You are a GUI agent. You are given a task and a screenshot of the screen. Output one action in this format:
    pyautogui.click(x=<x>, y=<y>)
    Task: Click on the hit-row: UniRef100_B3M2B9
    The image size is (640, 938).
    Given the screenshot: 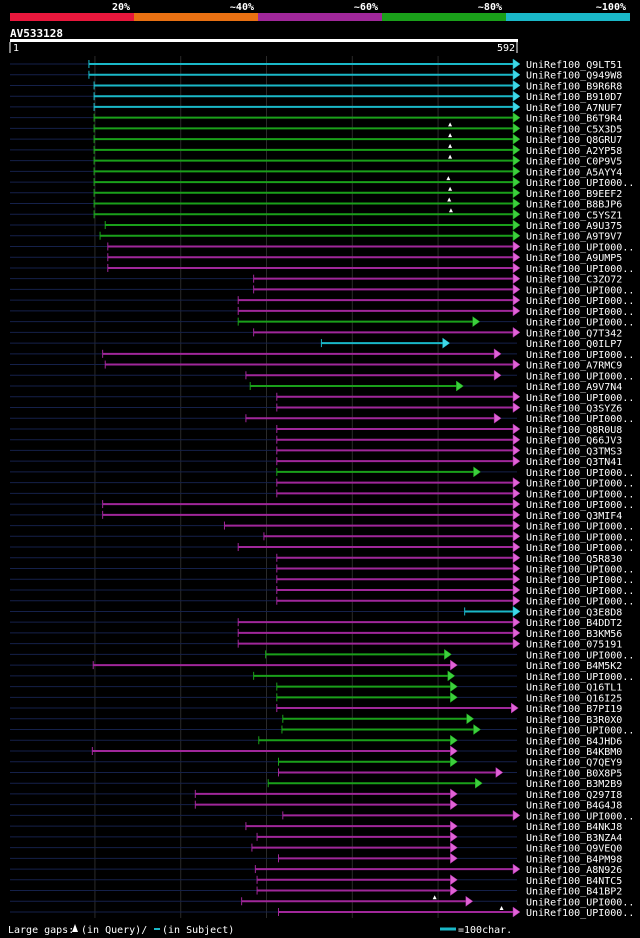 What is the action you would take?
    pyautogui.click(x=316, y=783)
    